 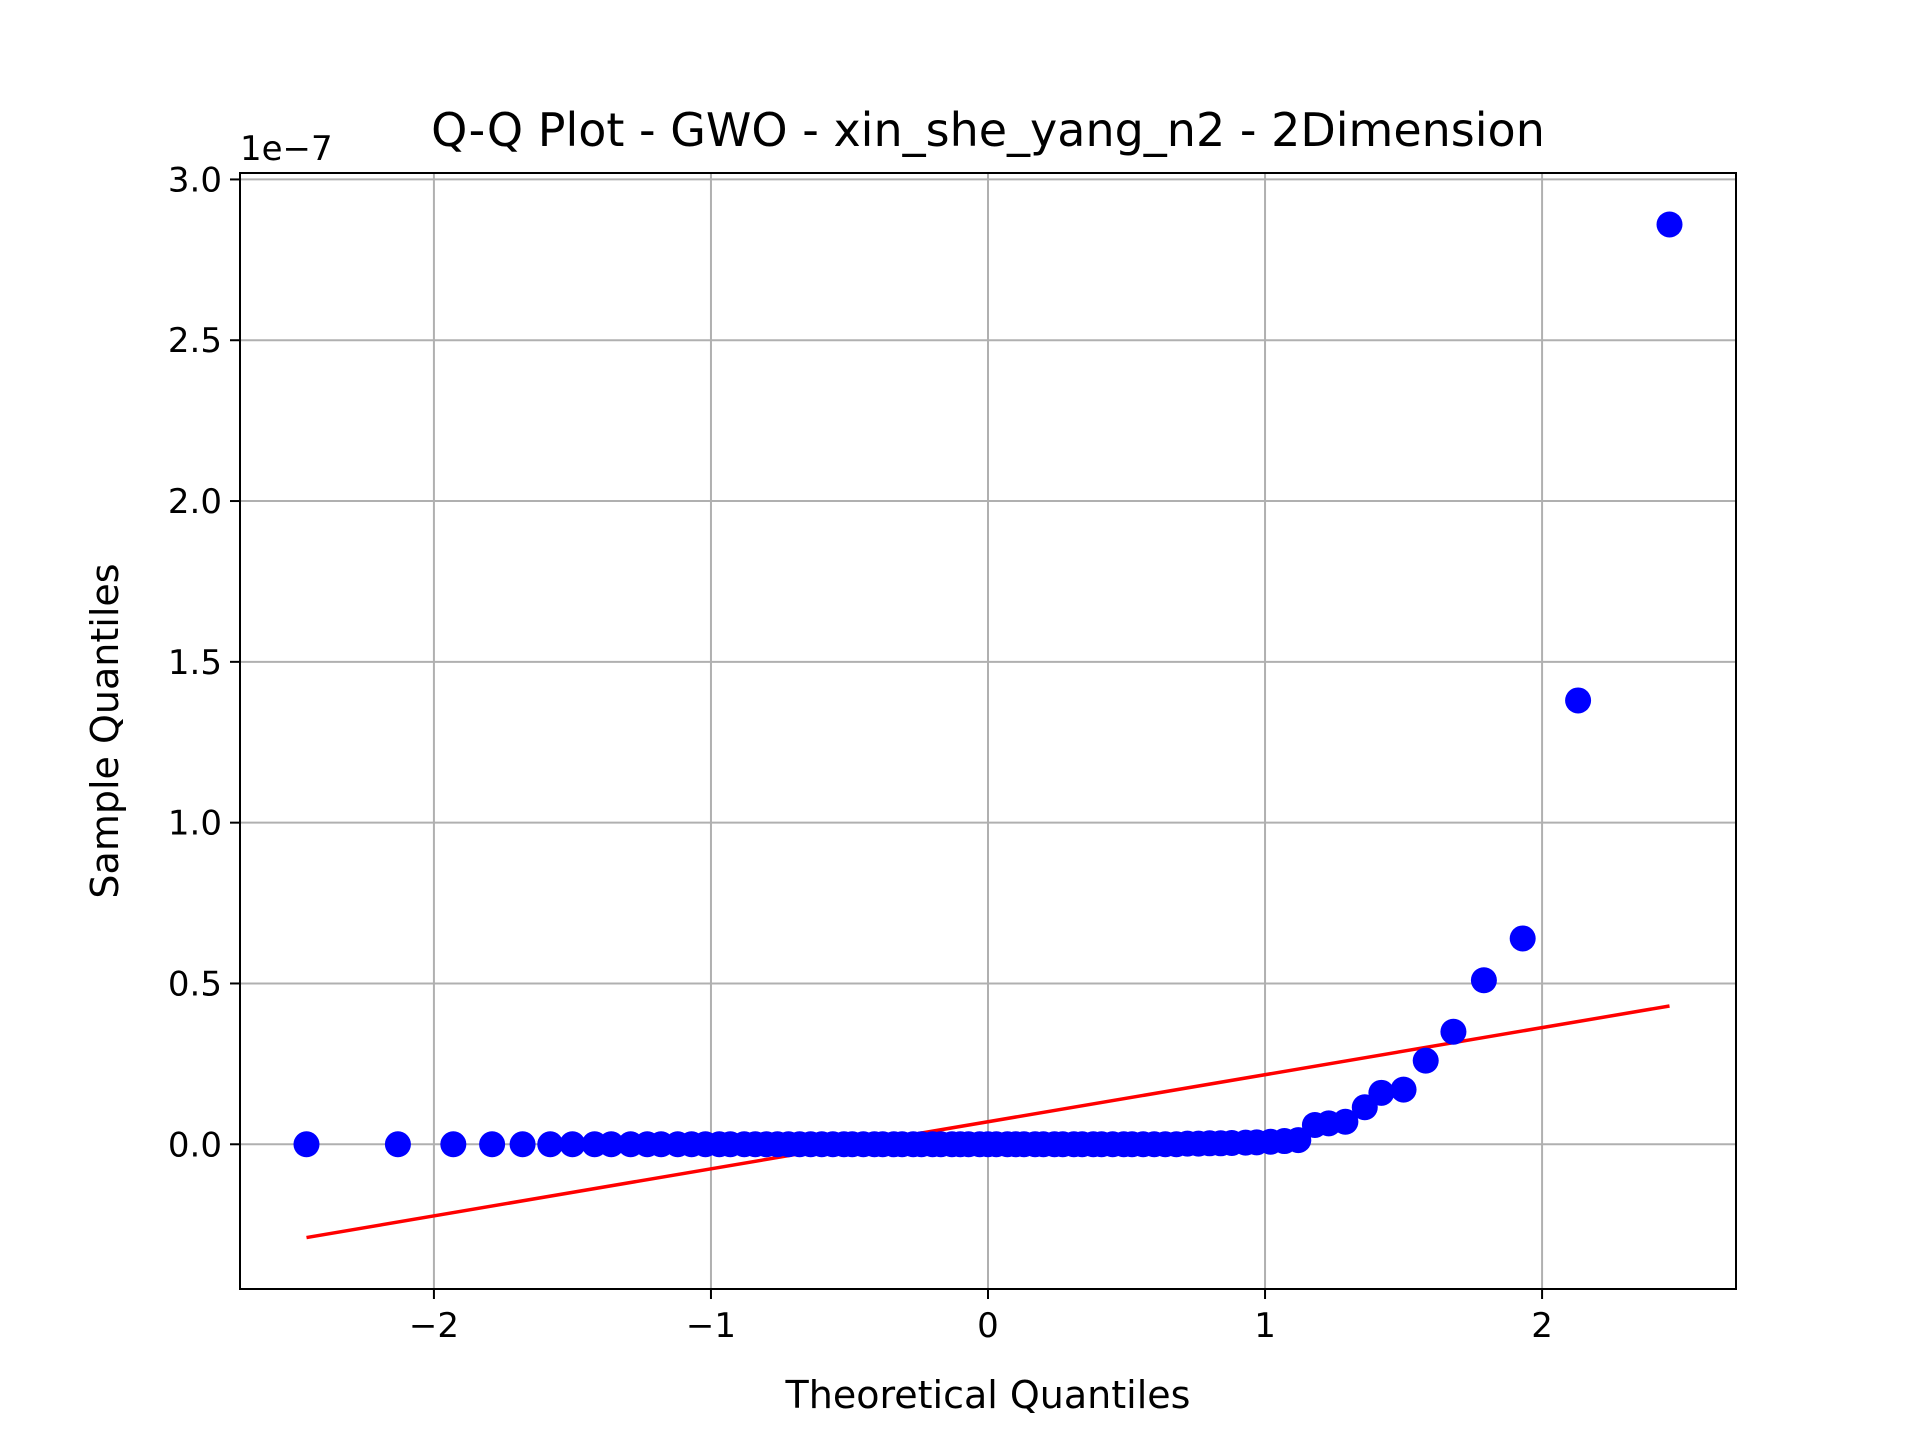 I want to click on x-tick-label: 0, so click(x=988, y=1326).